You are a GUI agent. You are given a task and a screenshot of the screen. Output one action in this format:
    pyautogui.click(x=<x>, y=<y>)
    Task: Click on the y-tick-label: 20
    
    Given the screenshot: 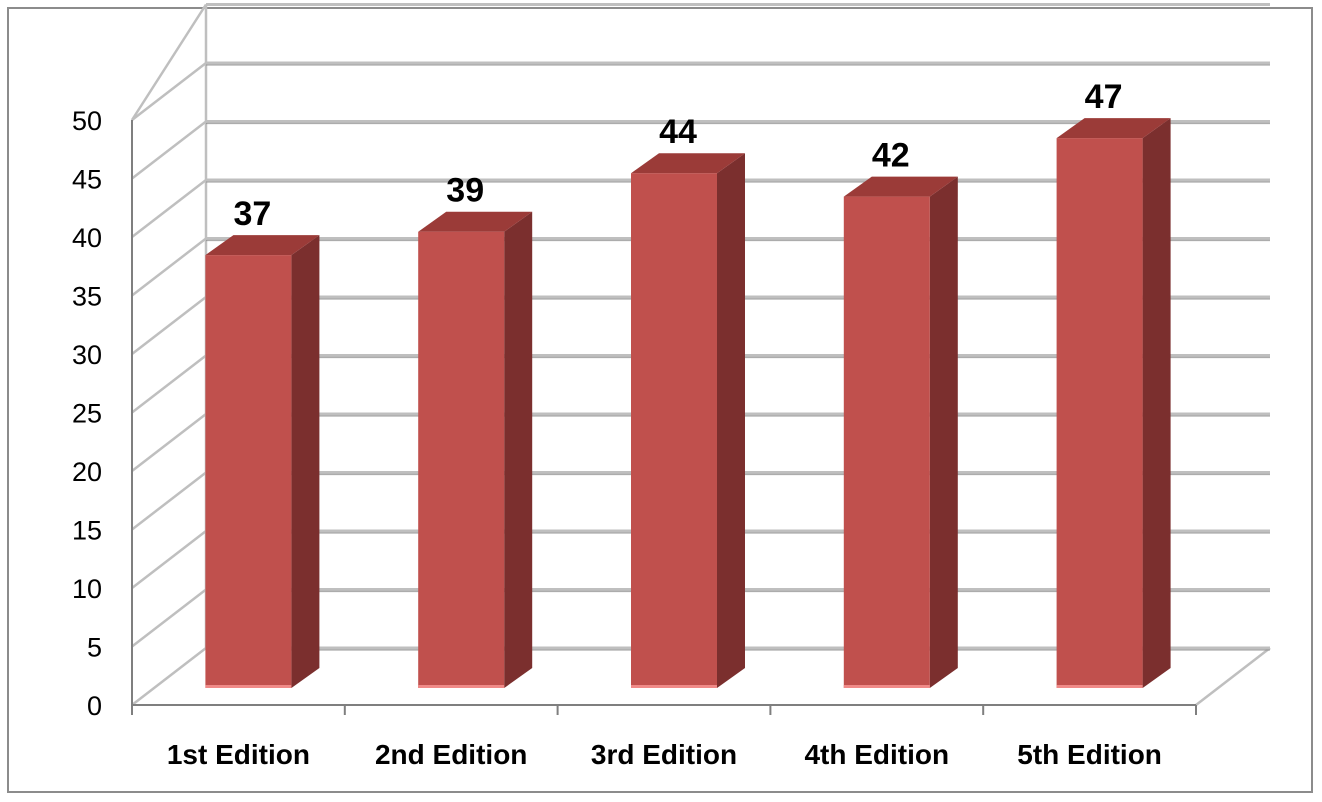 What is the action you would take?
    pyautogui.click(x=87, y=472)
    